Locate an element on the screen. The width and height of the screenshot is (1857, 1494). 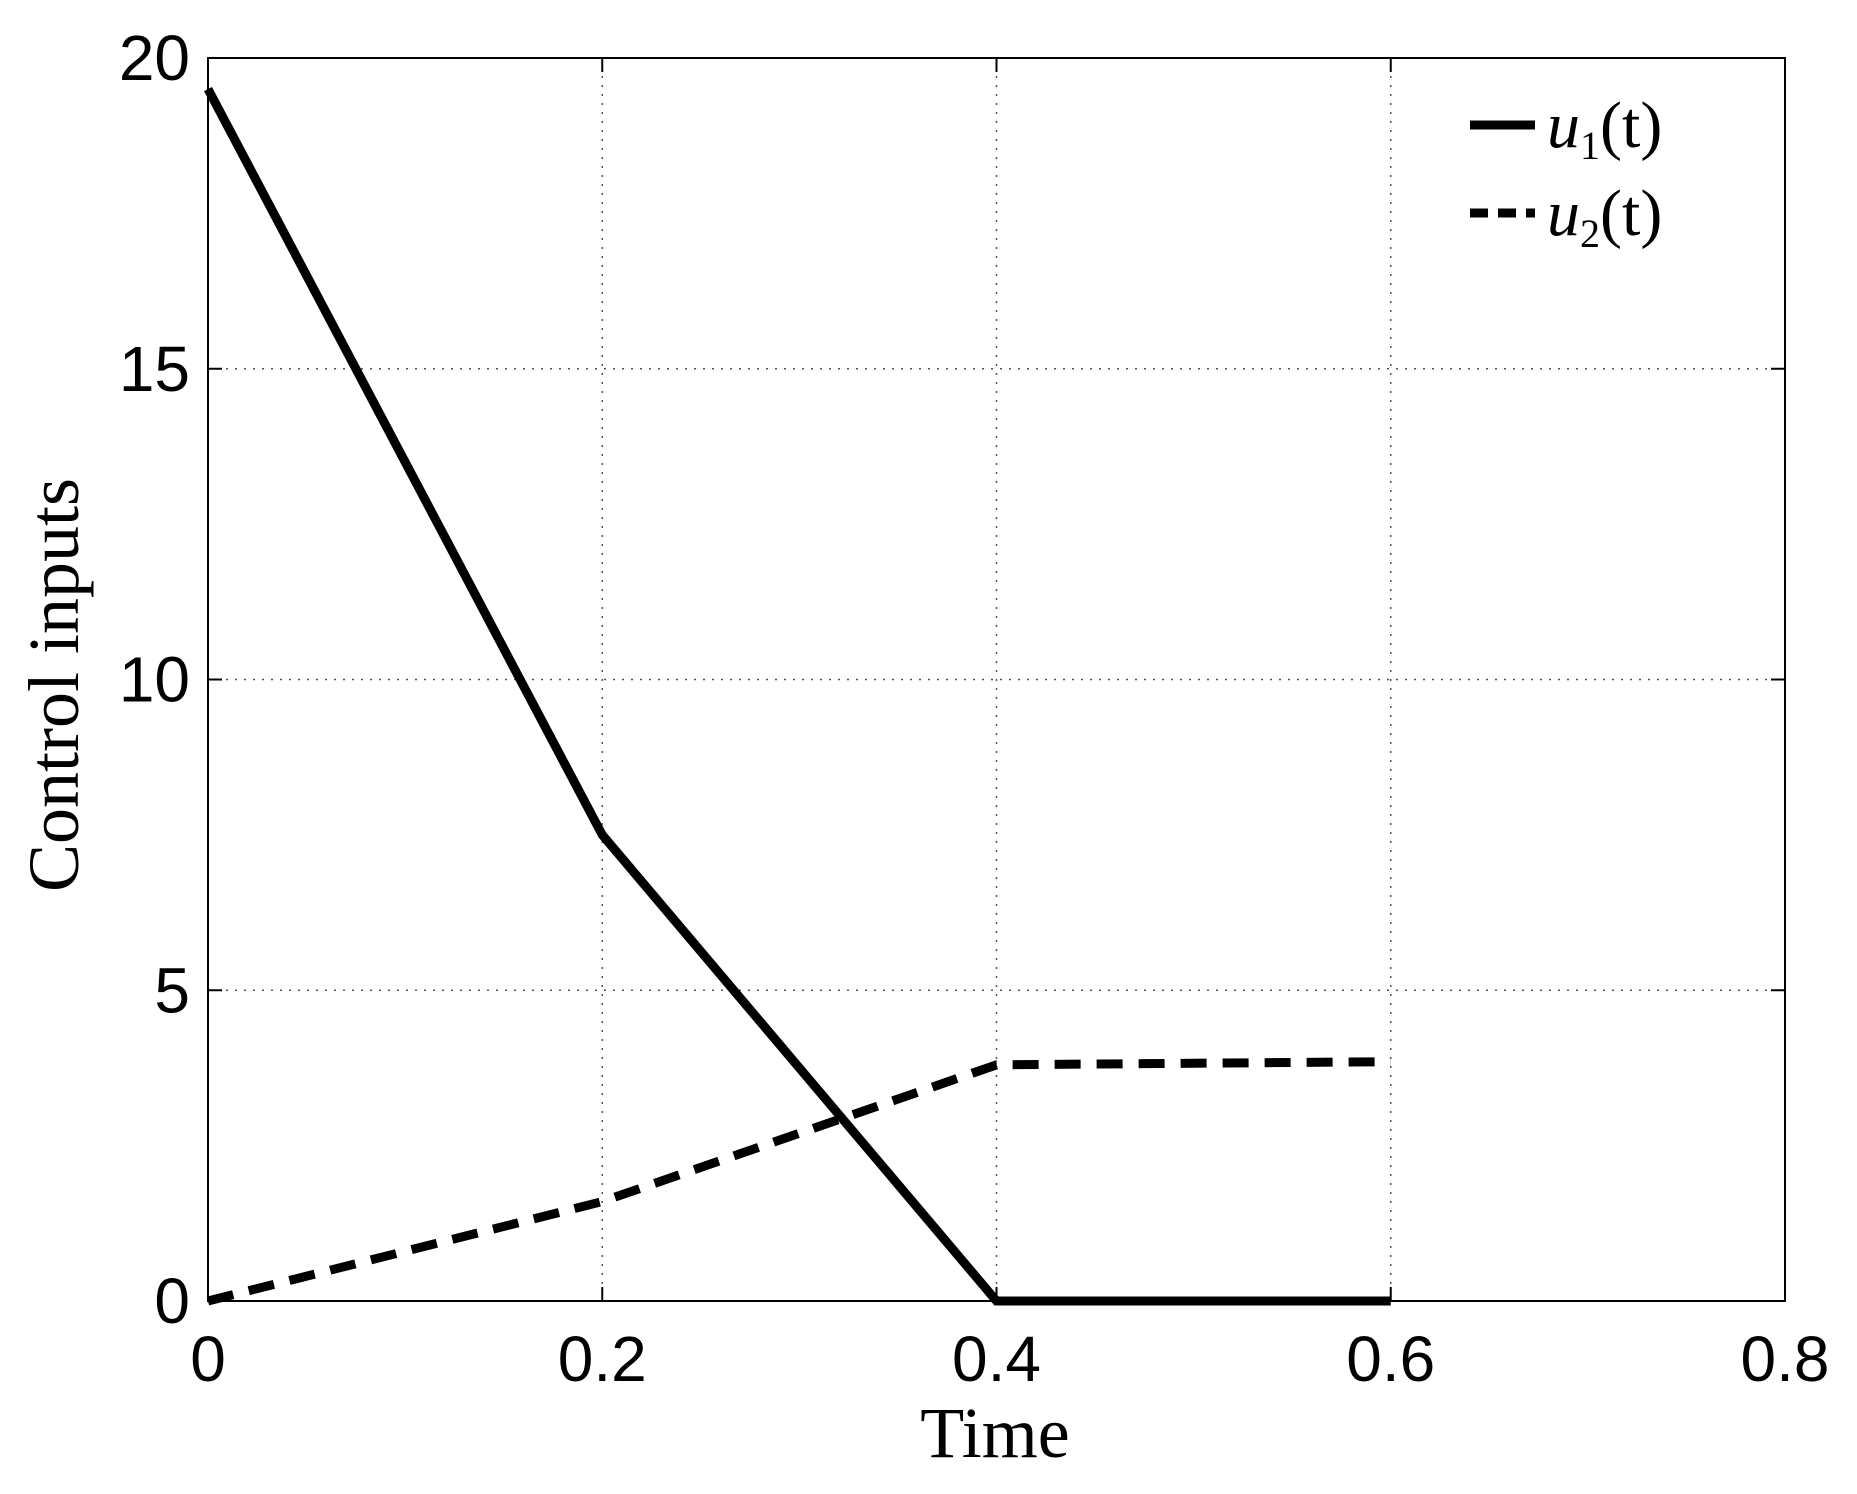
y-tick-label: 10 is located at coordinates (154, 680).